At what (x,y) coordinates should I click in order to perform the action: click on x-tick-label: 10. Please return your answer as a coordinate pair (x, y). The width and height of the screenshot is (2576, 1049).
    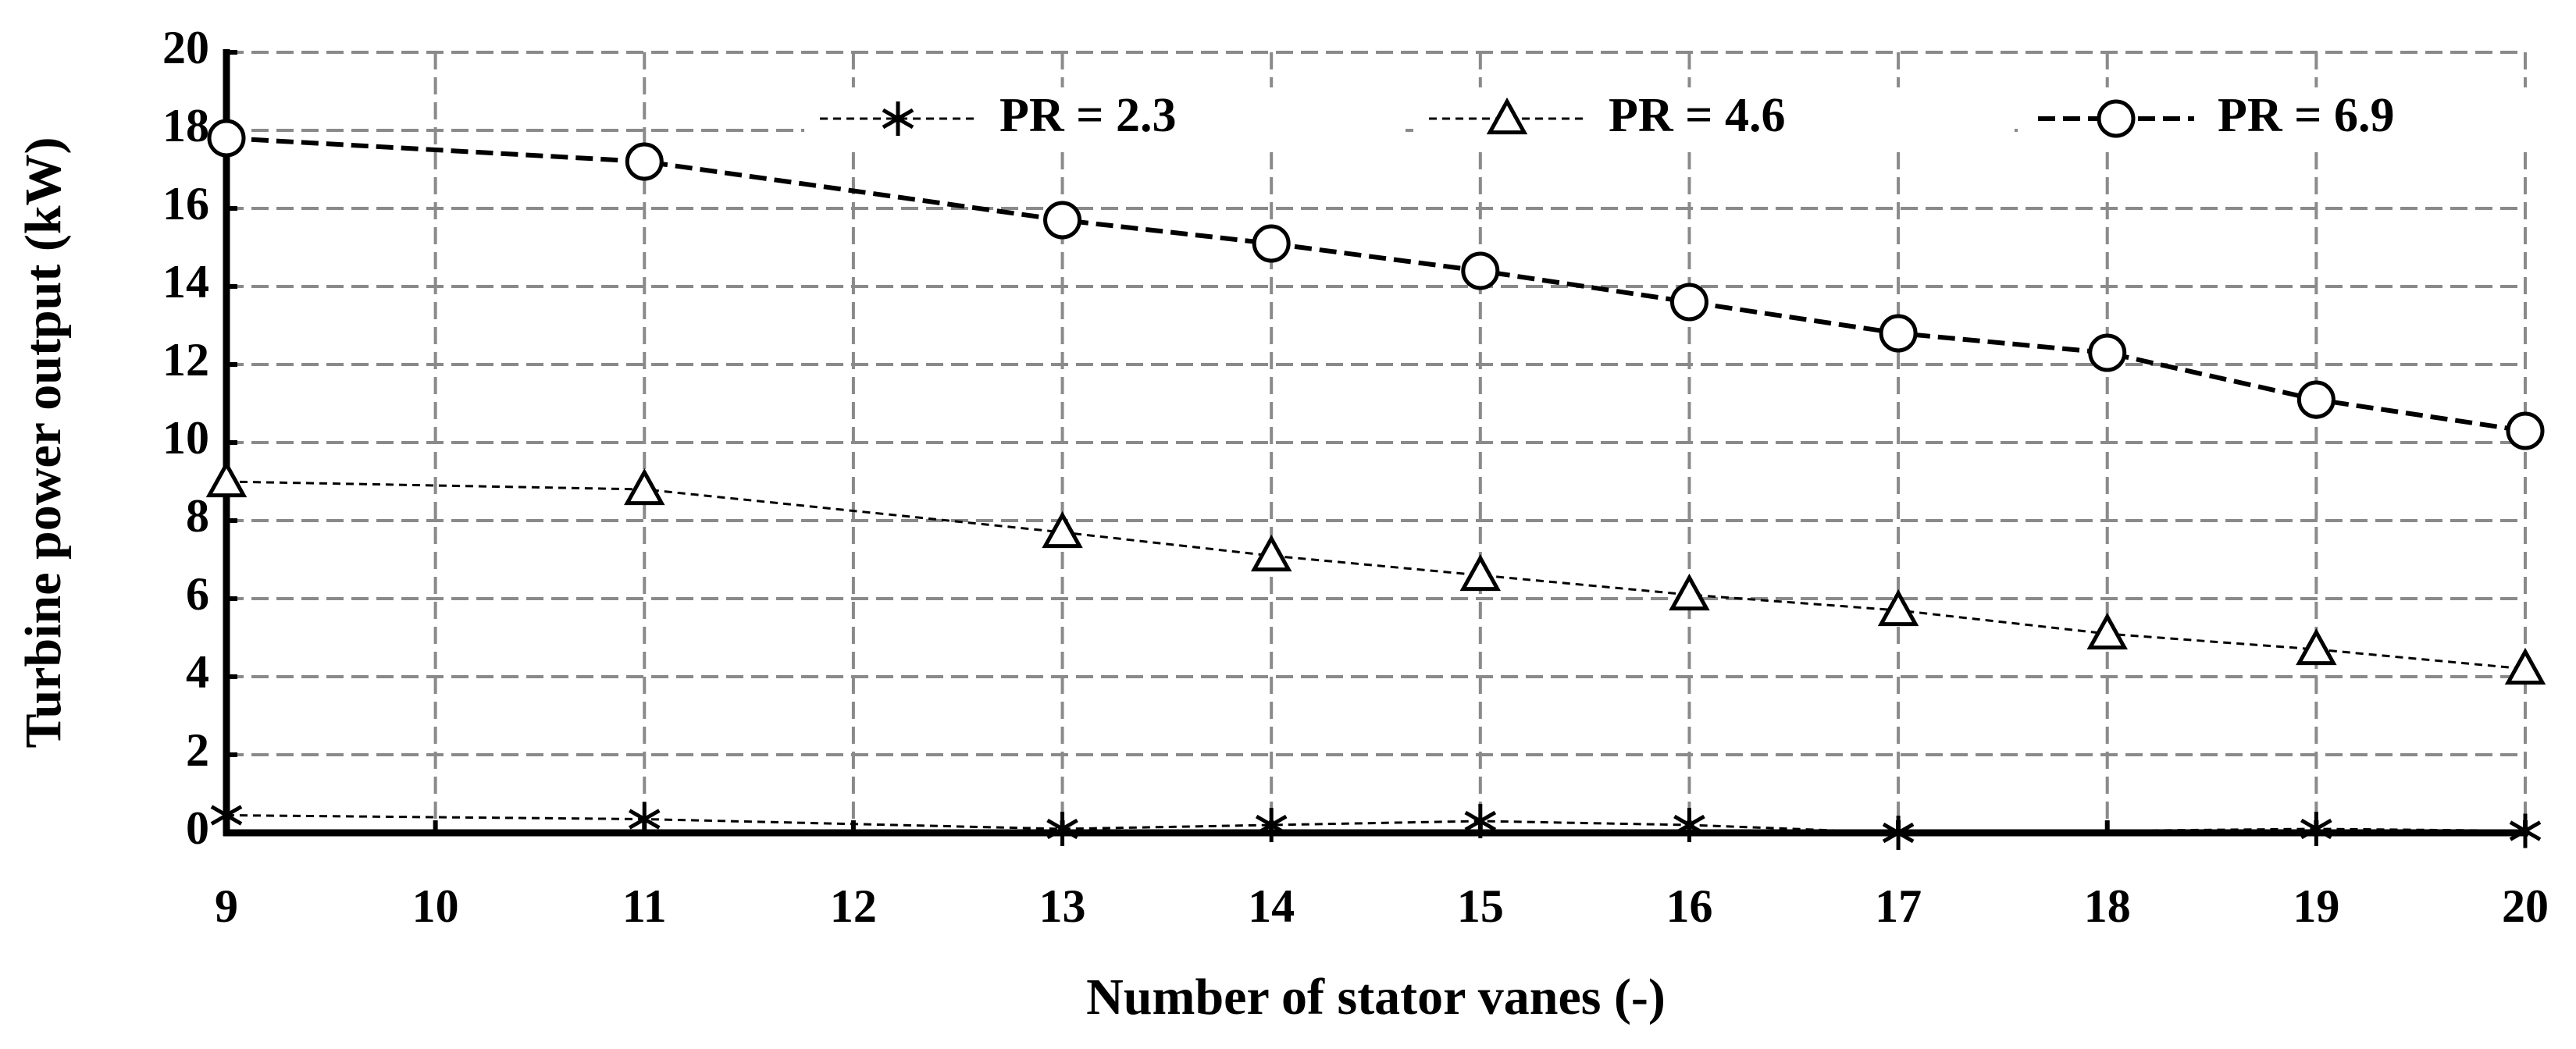
    Looking at the image, I should click on (436, 906).